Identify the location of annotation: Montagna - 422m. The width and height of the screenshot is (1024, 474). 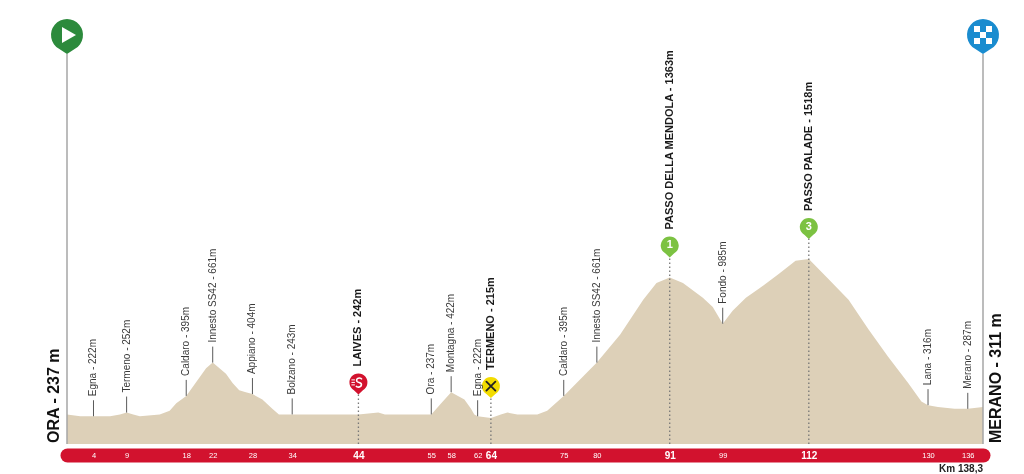
(451, 333).